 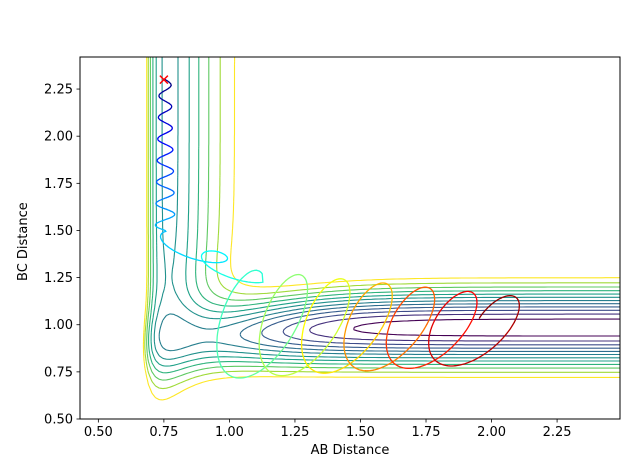 What do you see at coordinates (360, 432) in the screenshot?
I see `x-tick-label: 1.50` at bounding box center [360, 432].